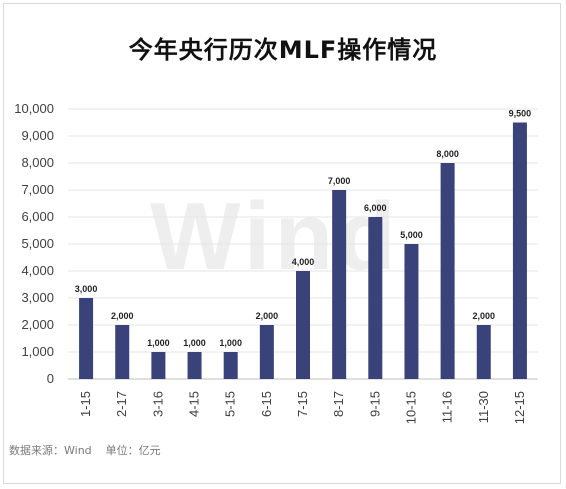 This screenshot has height=489, width=566. Describe the element at coordinates (283, 50) in the screenshot. I see `chart-title: 今年央行历次MLF操作情况` at that location.